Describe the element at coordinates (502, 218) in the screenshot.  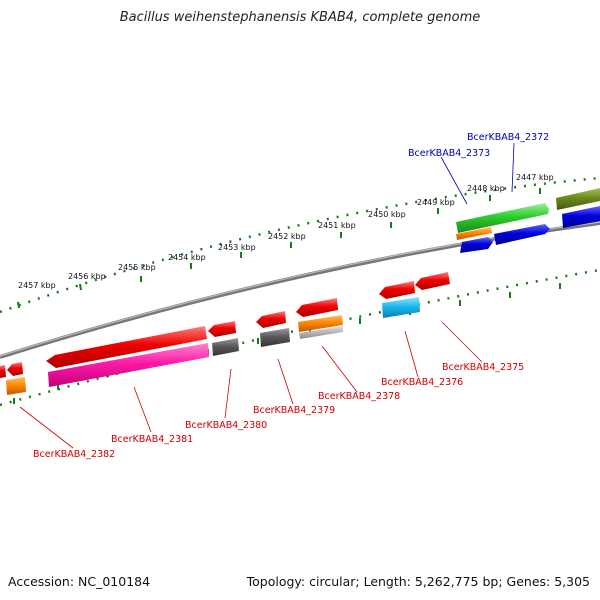
I see `gene-arrow-green` at that location.